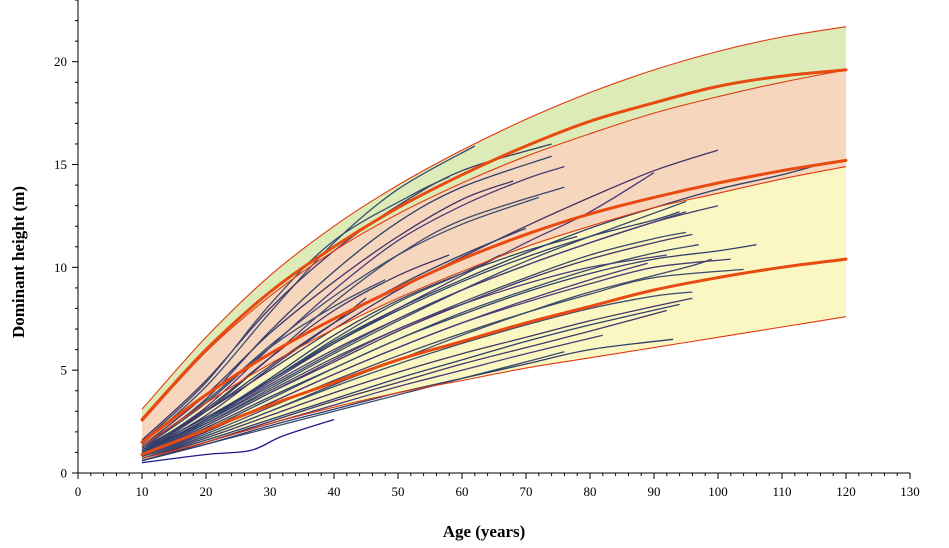 The height and width of the screenshot is (548, 949). I want to click on y-tick-label: 20, so click(60, 61).